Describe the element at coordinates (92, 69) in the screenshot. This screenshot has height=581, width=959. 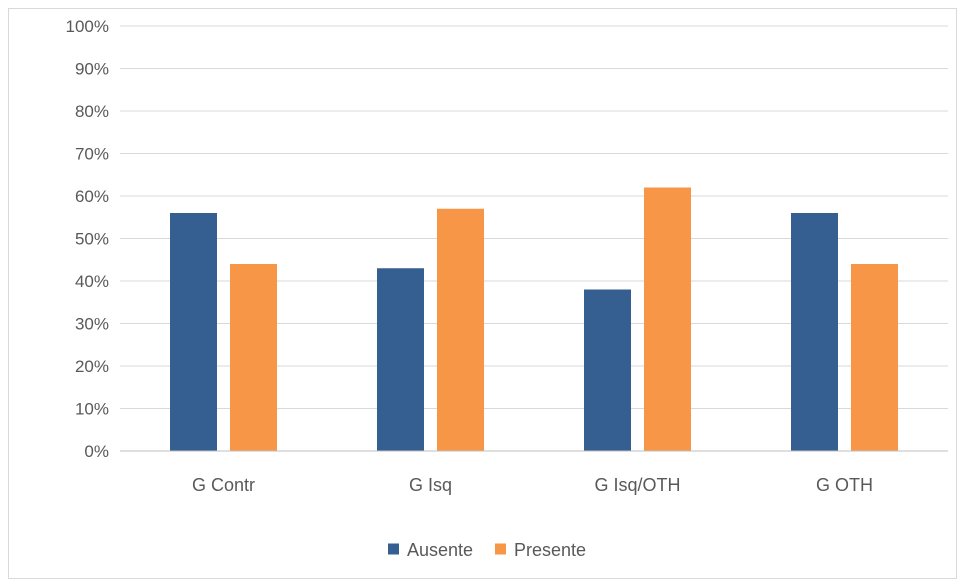
I see `y-tick-label: 90%` at that location.